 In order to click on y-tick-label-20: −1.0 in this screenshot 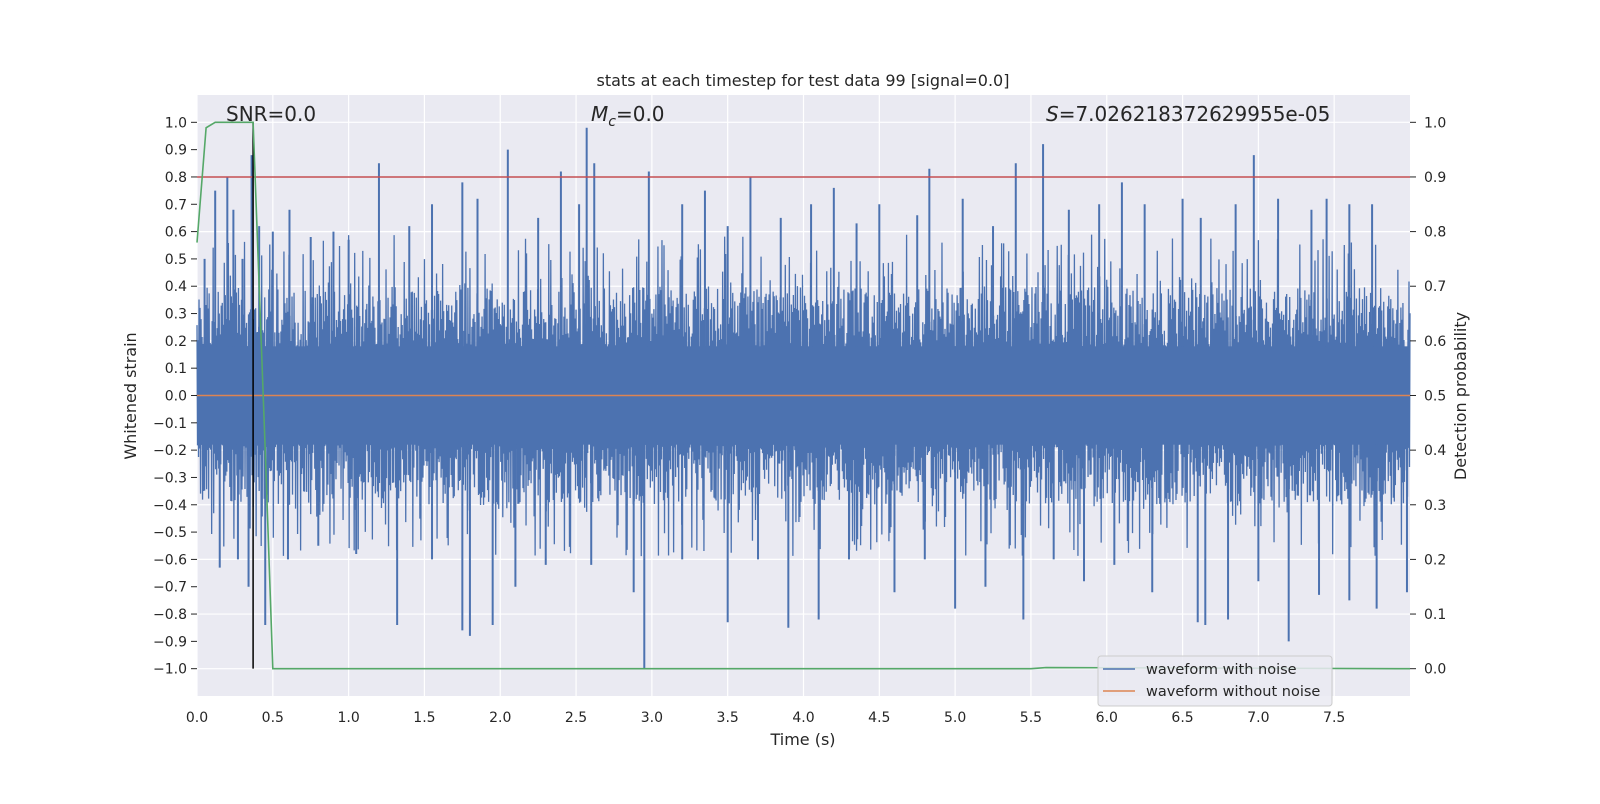, I will do `click(170, 670)`.